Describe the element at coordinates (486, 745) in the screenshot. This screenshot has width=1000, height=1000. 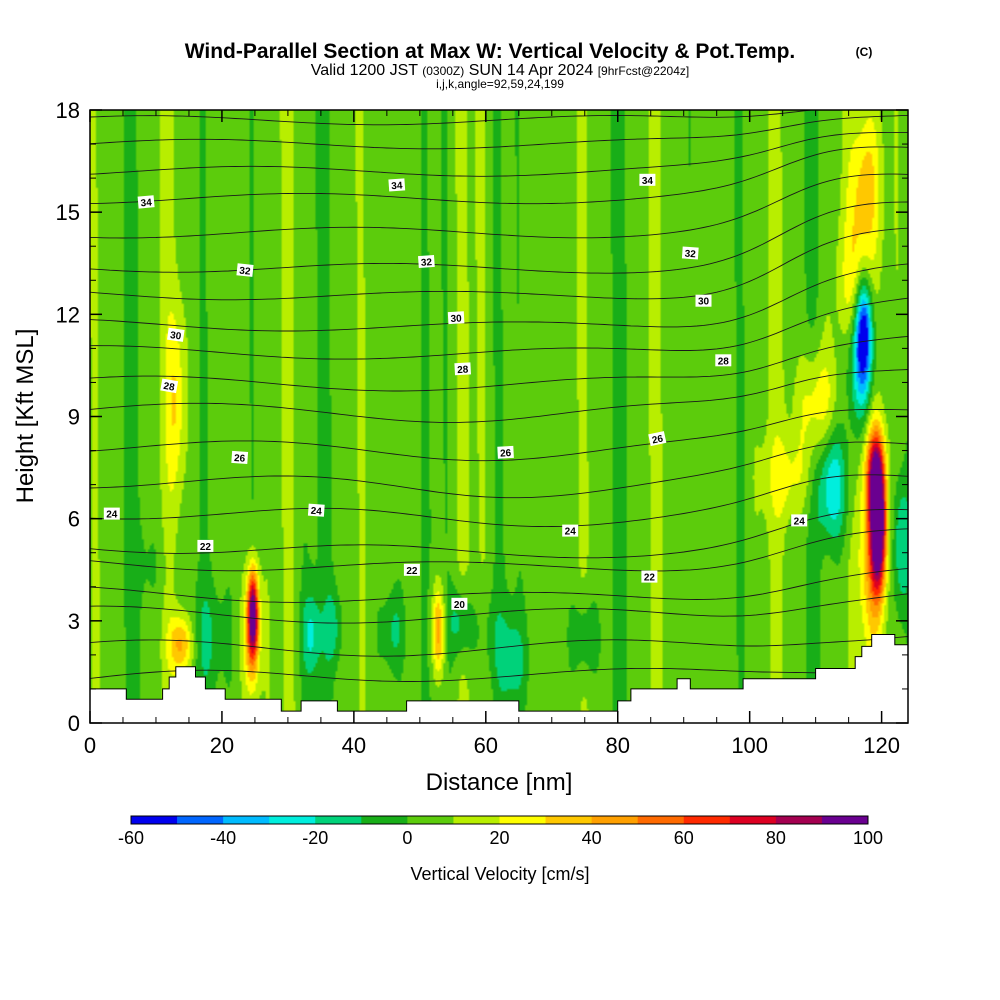
I see `x-tick-label: 60` at that location.